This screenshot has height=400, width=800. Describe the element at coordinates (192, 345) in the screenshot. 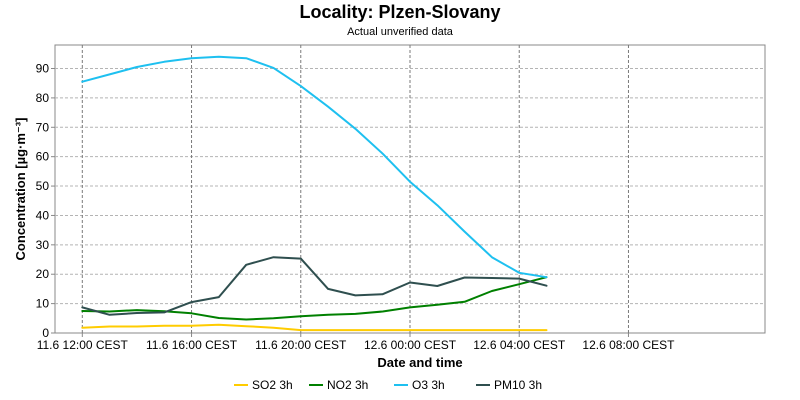

I see `x-tick-label: 11.6 16:00 CEST` at that location.